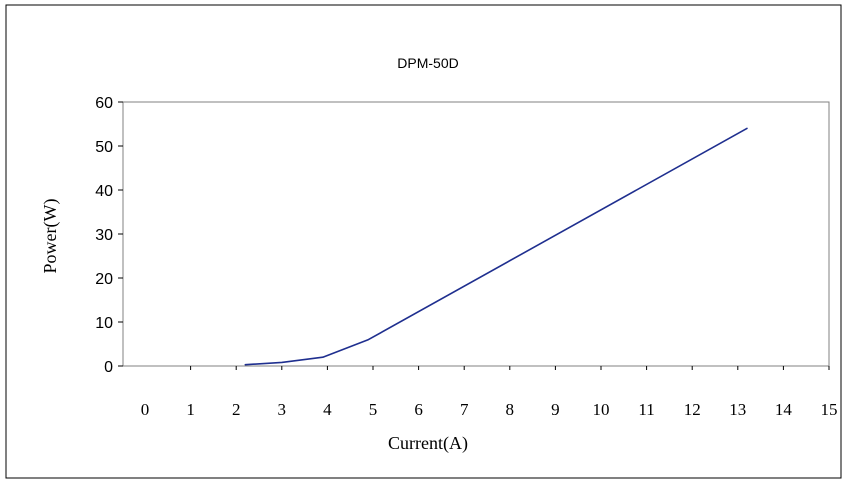 This screenshot has width=847, height=483. What do you see at coordinates (104, 279) in the screenshot?
I see `y-tick-label: 20` at bounding box center [104, 279].